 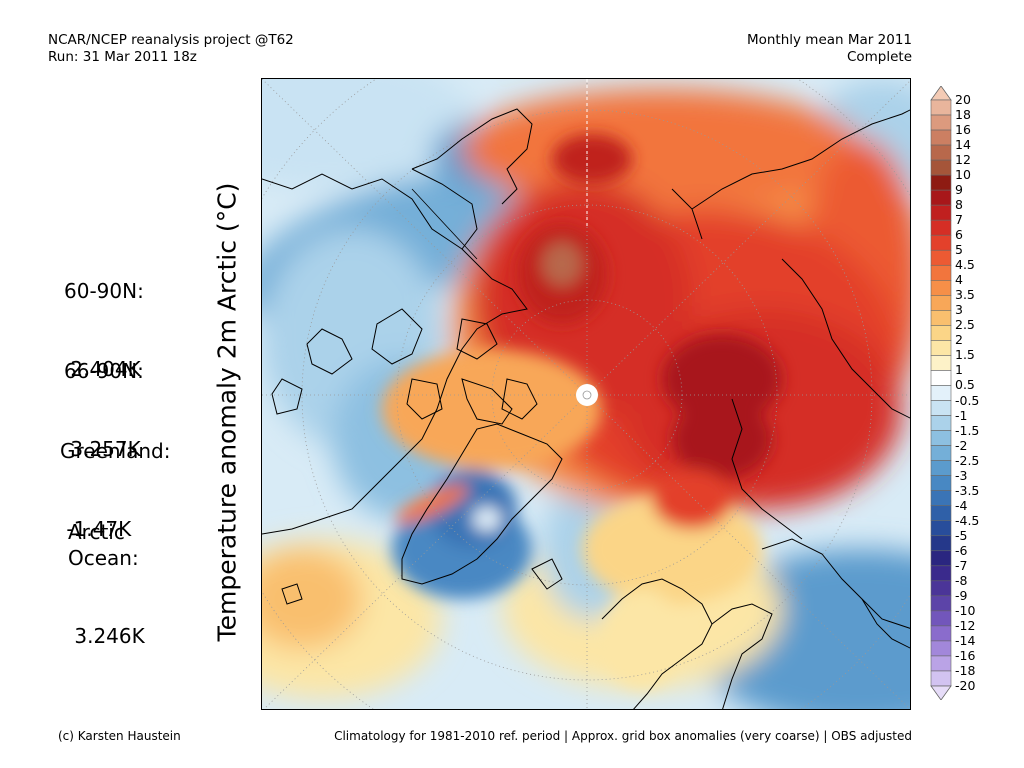 What do you see at coordinates (963, 175) in the screenshot?
I see `colorbar-level-label: 10` at bounding box center [963, 175].